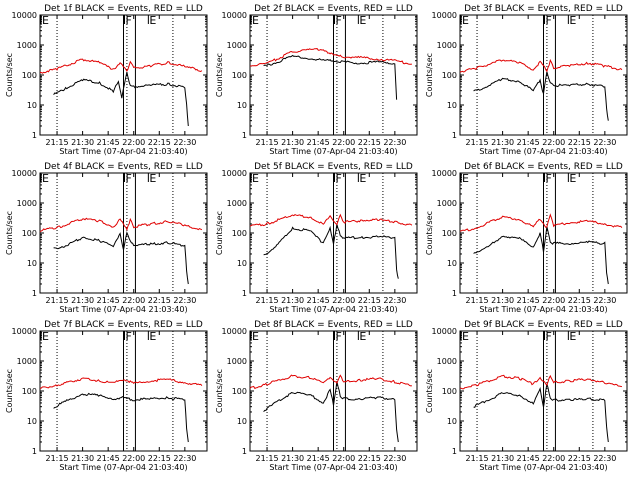 The image size is (640, 480). I want to click on panel-title: Det 3f BLACK = Events, RED = LLD, so click(543, 9).